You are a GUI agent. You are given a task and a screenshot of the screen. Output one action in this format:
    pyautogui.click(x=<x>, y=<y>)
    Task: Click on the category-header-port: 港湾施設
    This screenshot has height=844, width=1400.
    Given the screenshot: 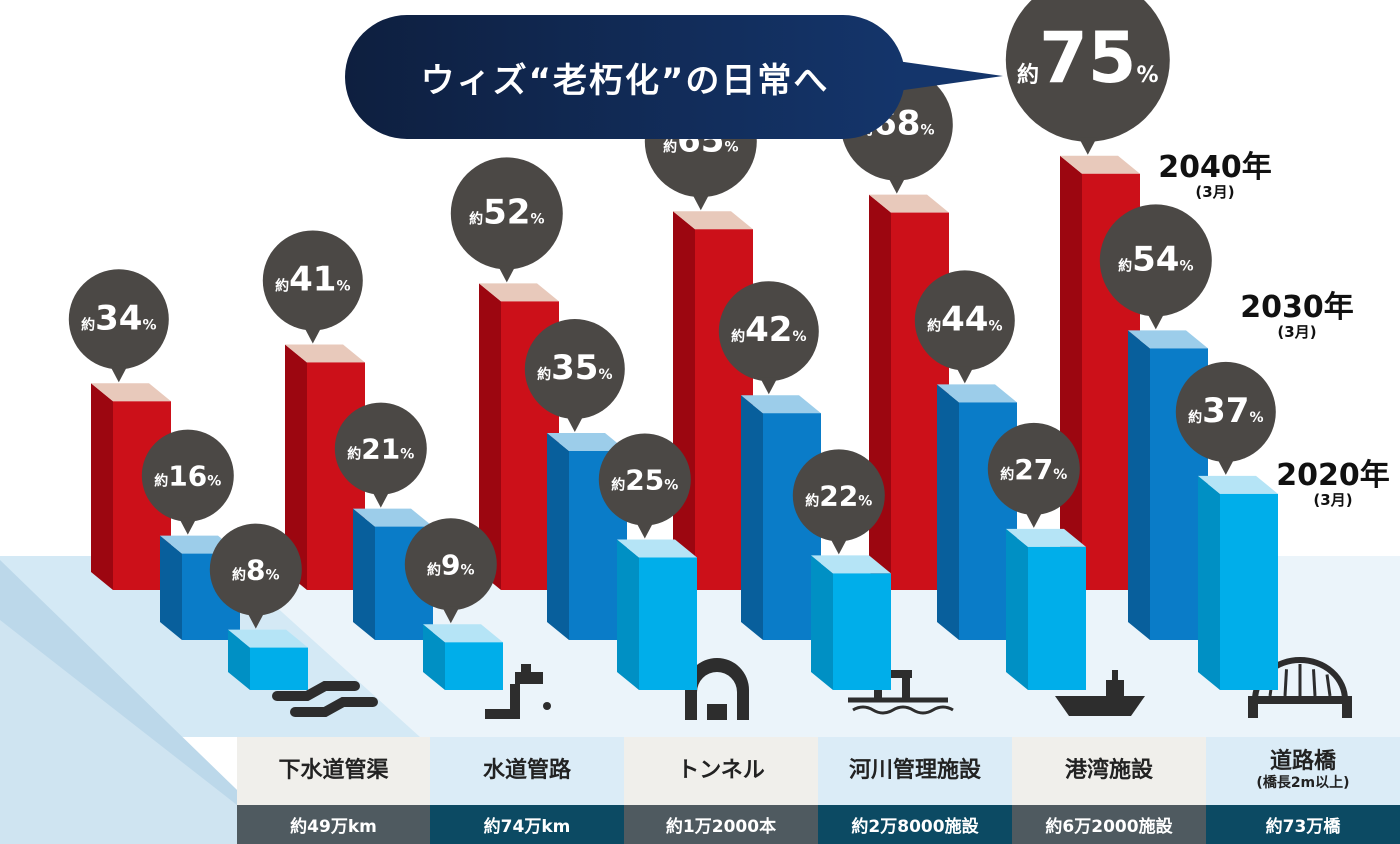 What is the action you would take?
    pyautogui.click(x=1109, y=771)
    